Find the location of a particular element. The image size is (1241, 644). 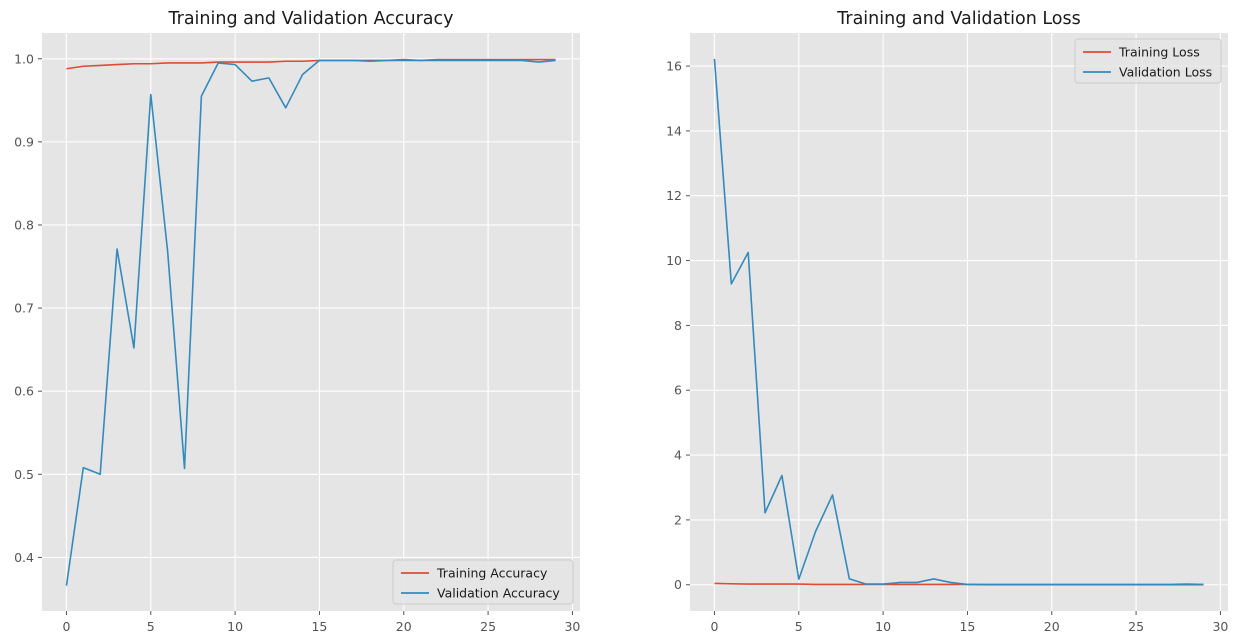

accuracy-chart-title: Training and Validation Accuracy is located at coordinates (311, 19).